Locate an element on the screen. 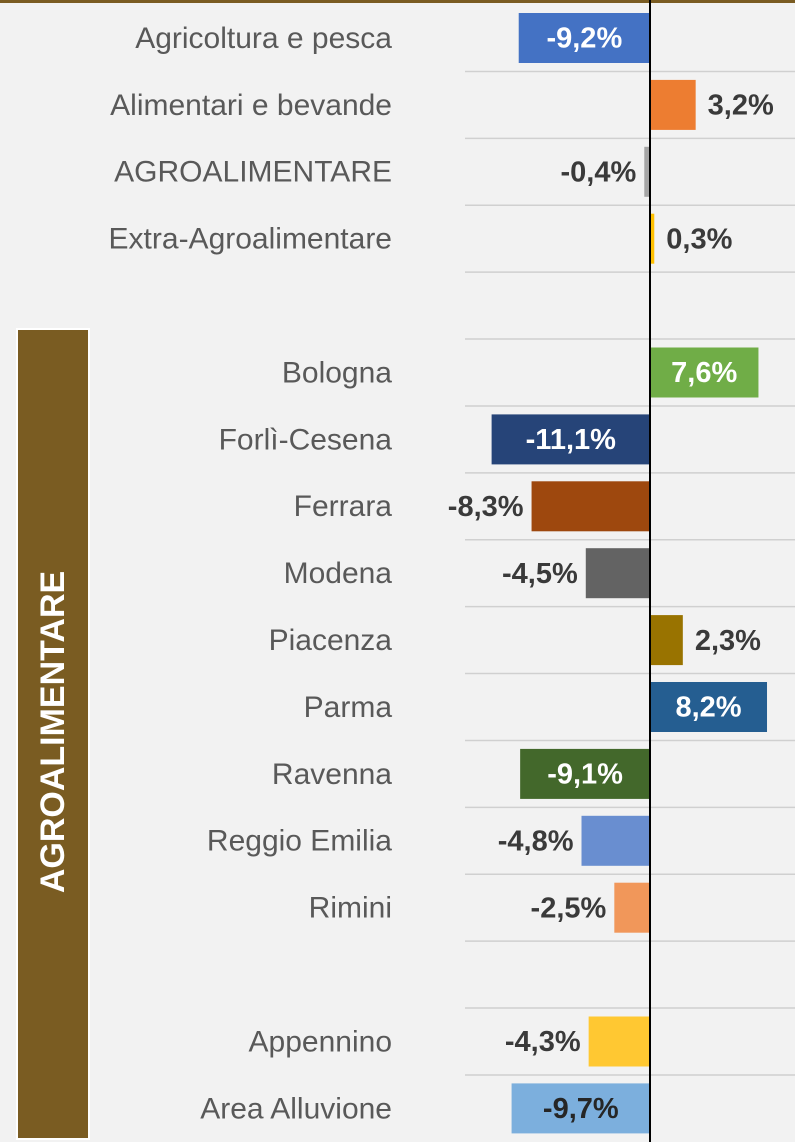 This screenshot has width=795, height=1142. category-label: Modena is located at coordinates (338, 573).